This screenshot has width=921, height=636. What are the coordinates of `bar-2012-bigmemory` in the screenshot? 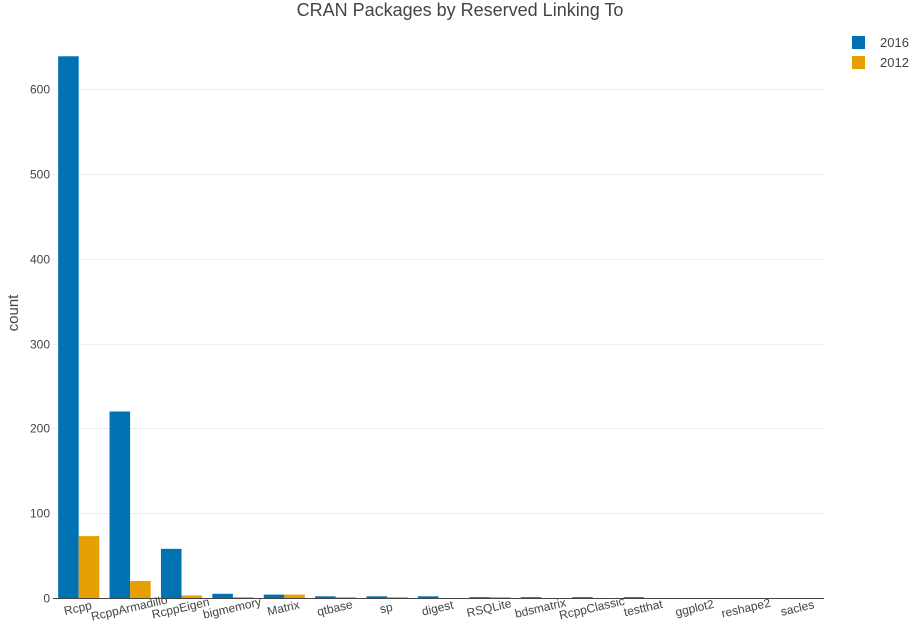 It's located at (243, 597).